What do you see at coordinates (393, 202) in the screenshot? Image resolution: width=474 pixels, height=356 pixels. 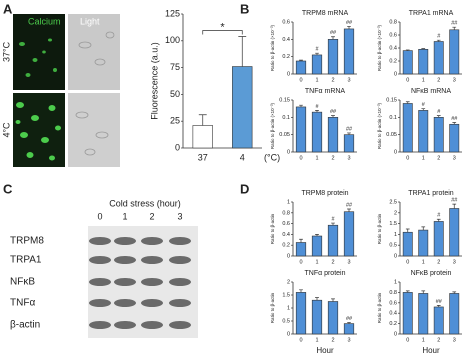 I see `y-tick-label: 2.5` at bounding box center [393, 202].